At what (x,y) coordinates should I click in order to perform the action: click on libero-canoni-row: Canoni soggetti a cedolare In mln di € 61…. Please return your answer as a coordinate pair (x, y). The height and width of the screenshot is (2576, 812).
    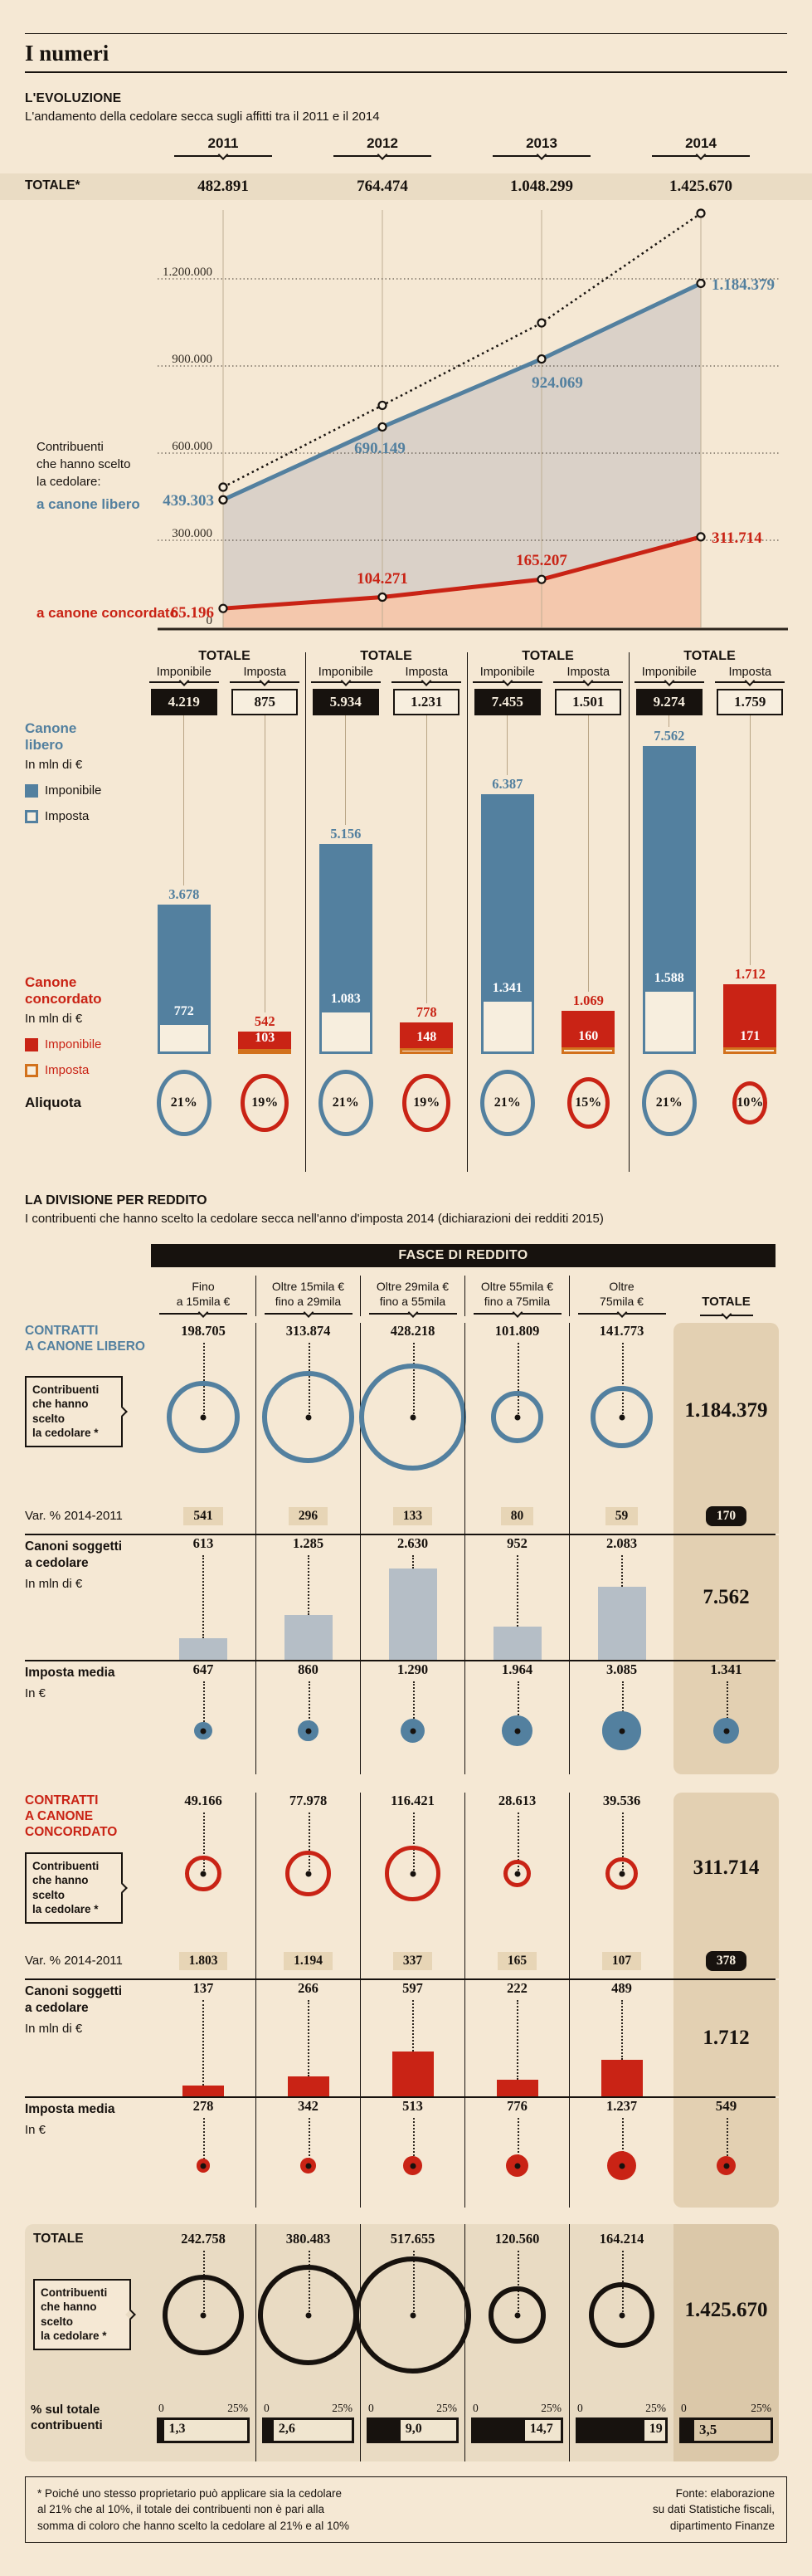
    Looking at the image, I should click on (402, 1597).